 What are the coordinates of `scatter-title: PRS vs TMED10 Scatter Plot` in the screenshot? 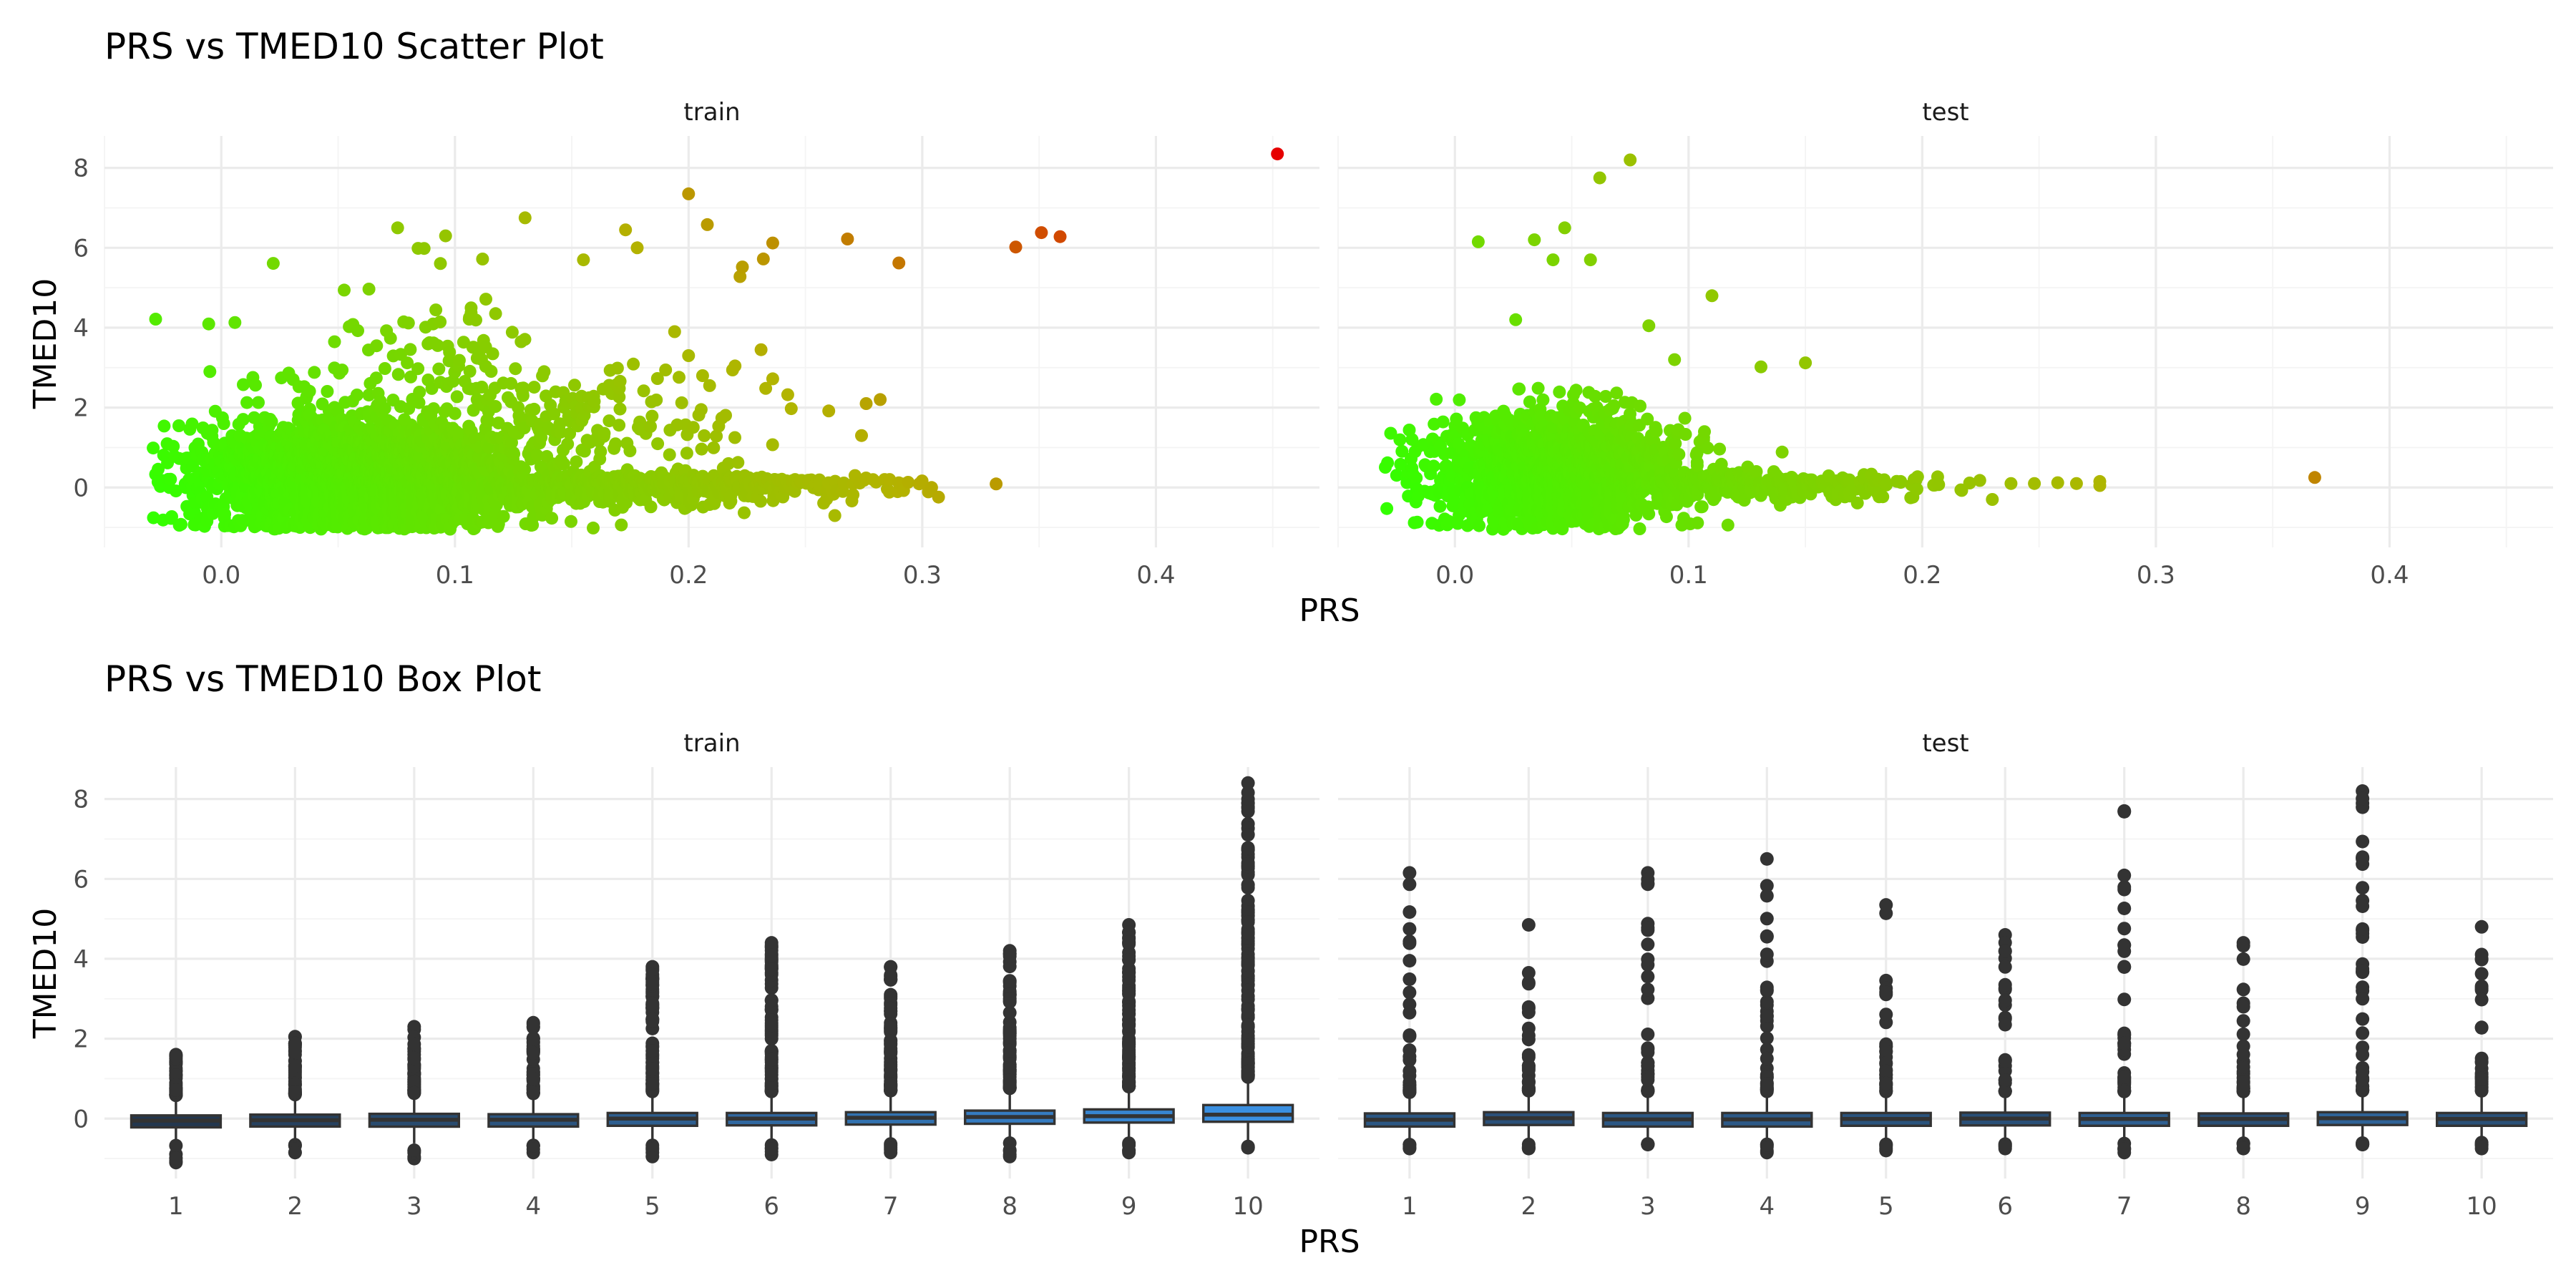 It's located at (354, 46).